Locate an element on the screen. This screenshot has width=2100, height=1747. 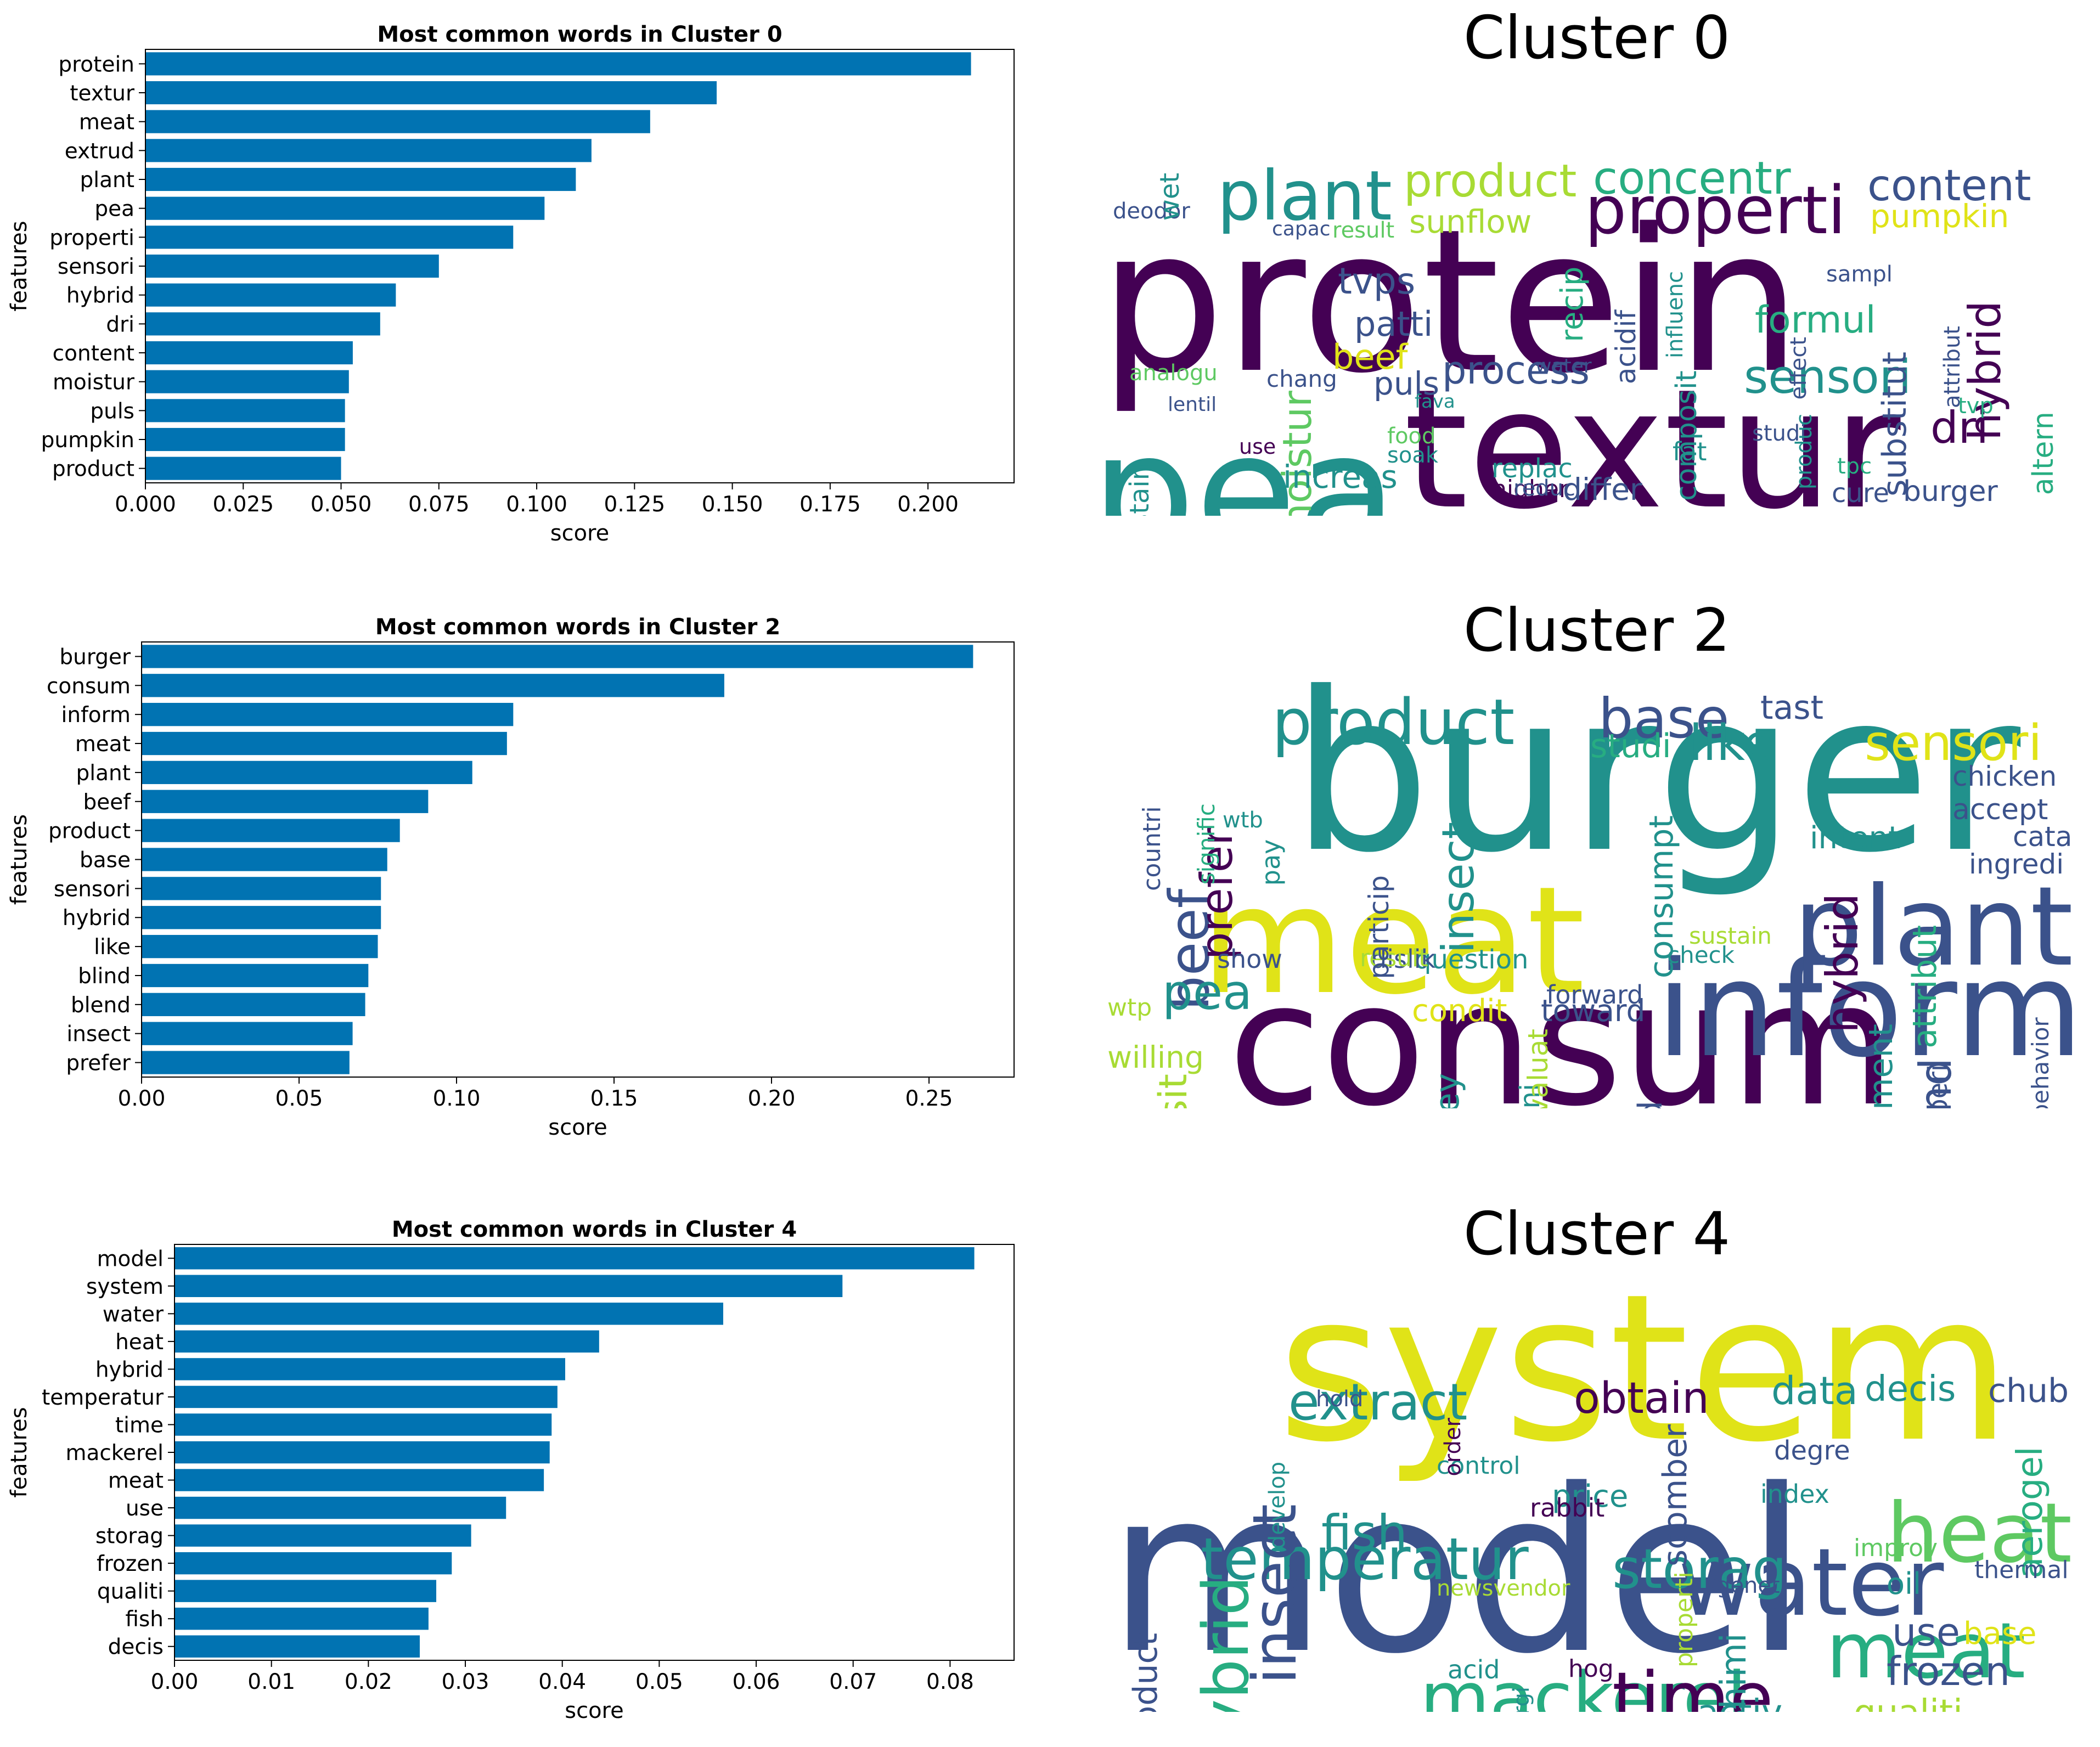
wordcloud-word: beef is located at coordinates (1370, 357).